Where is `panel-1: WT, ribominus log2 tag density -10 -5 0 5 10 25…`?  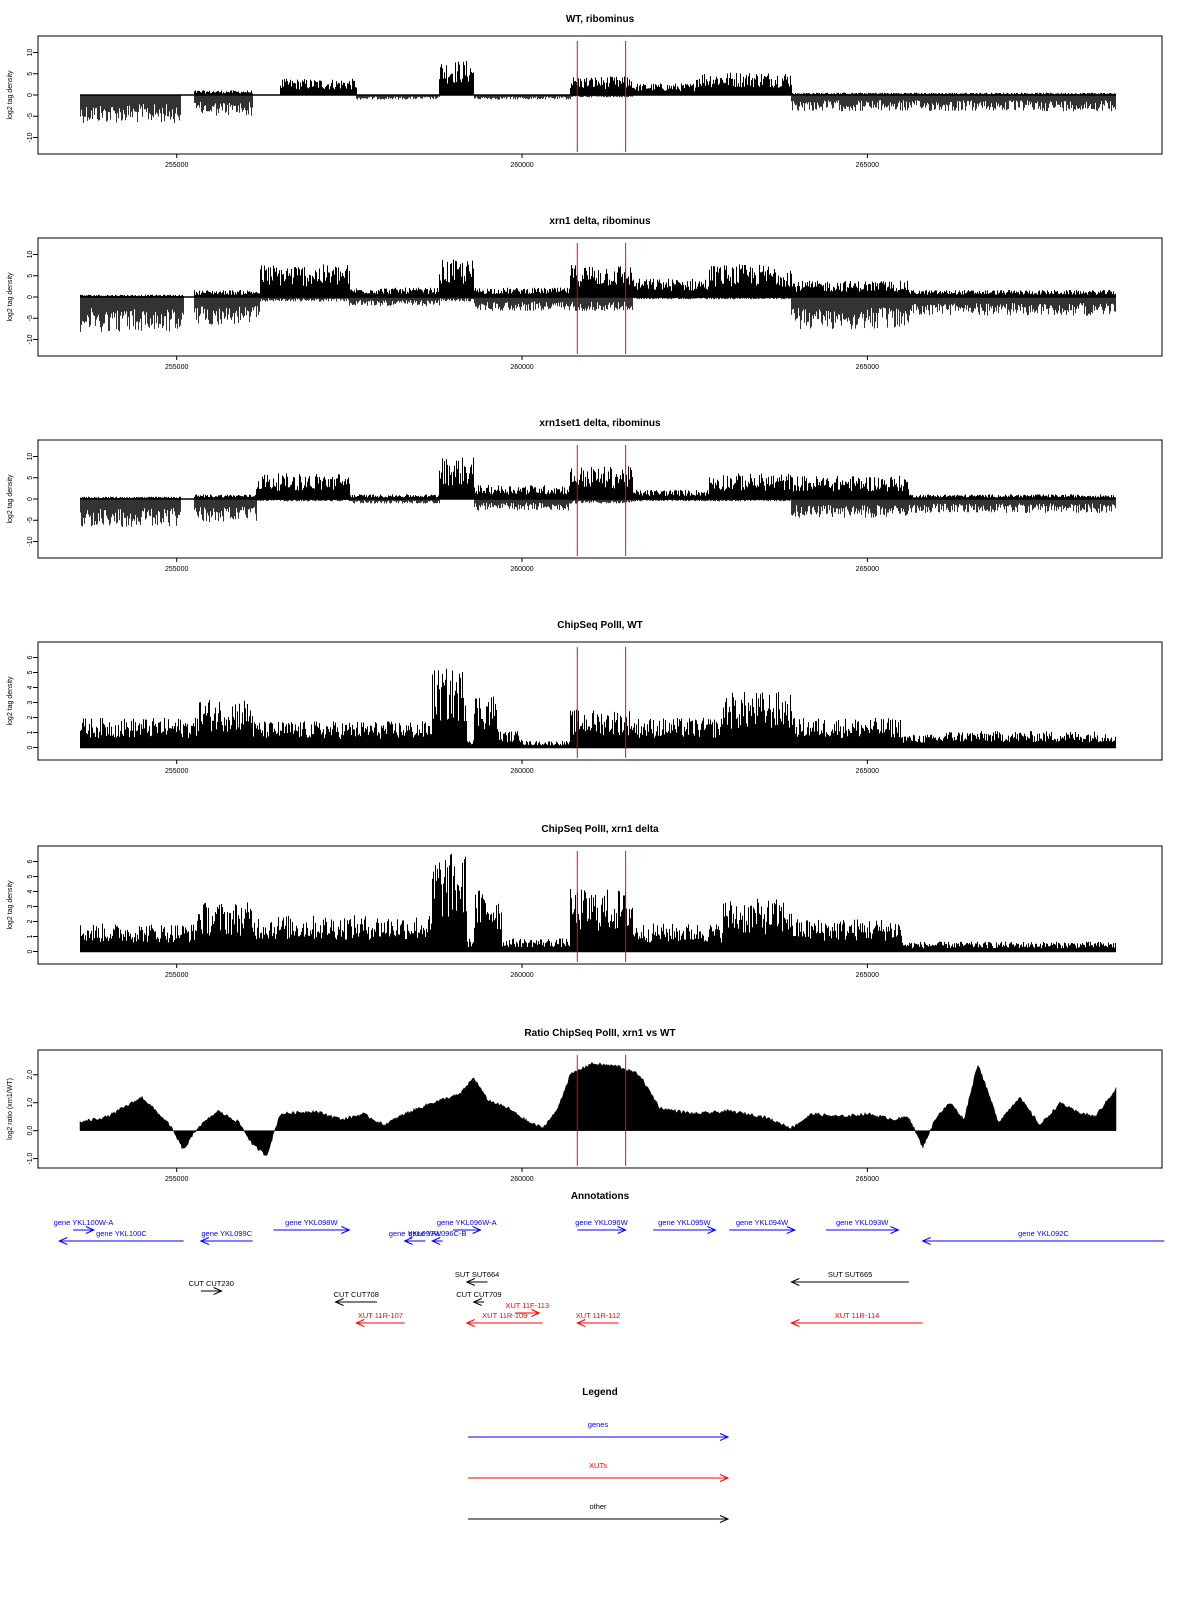 panel-1: WT, ribominus log2 tag density -10 -5 0 5 10 25… is located at coordinates (585, 91).